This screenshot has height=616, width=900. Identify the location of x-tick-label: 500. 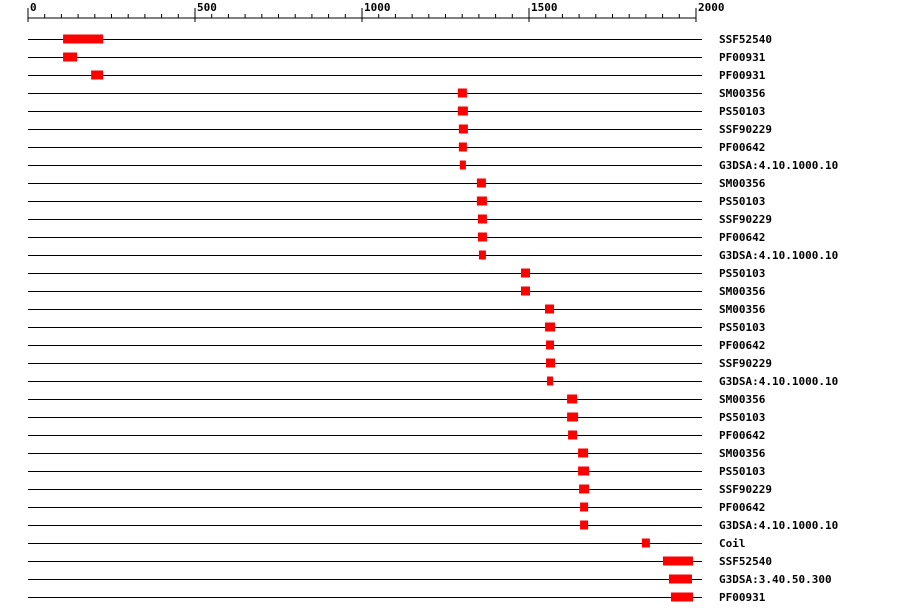
(207, 7).